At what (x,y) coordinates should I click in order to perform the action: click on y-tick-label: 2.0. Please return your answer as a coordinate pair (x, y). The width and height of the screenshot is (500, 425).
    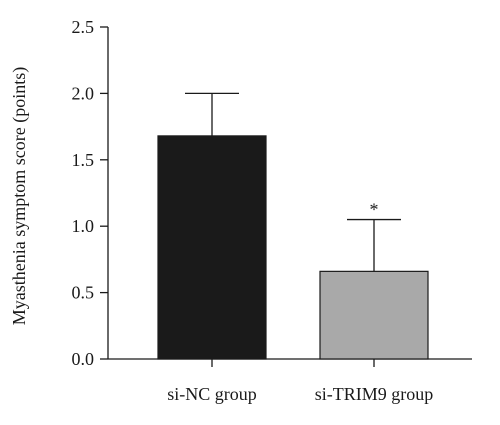
    Looking at the image, I should click on (83, 93).